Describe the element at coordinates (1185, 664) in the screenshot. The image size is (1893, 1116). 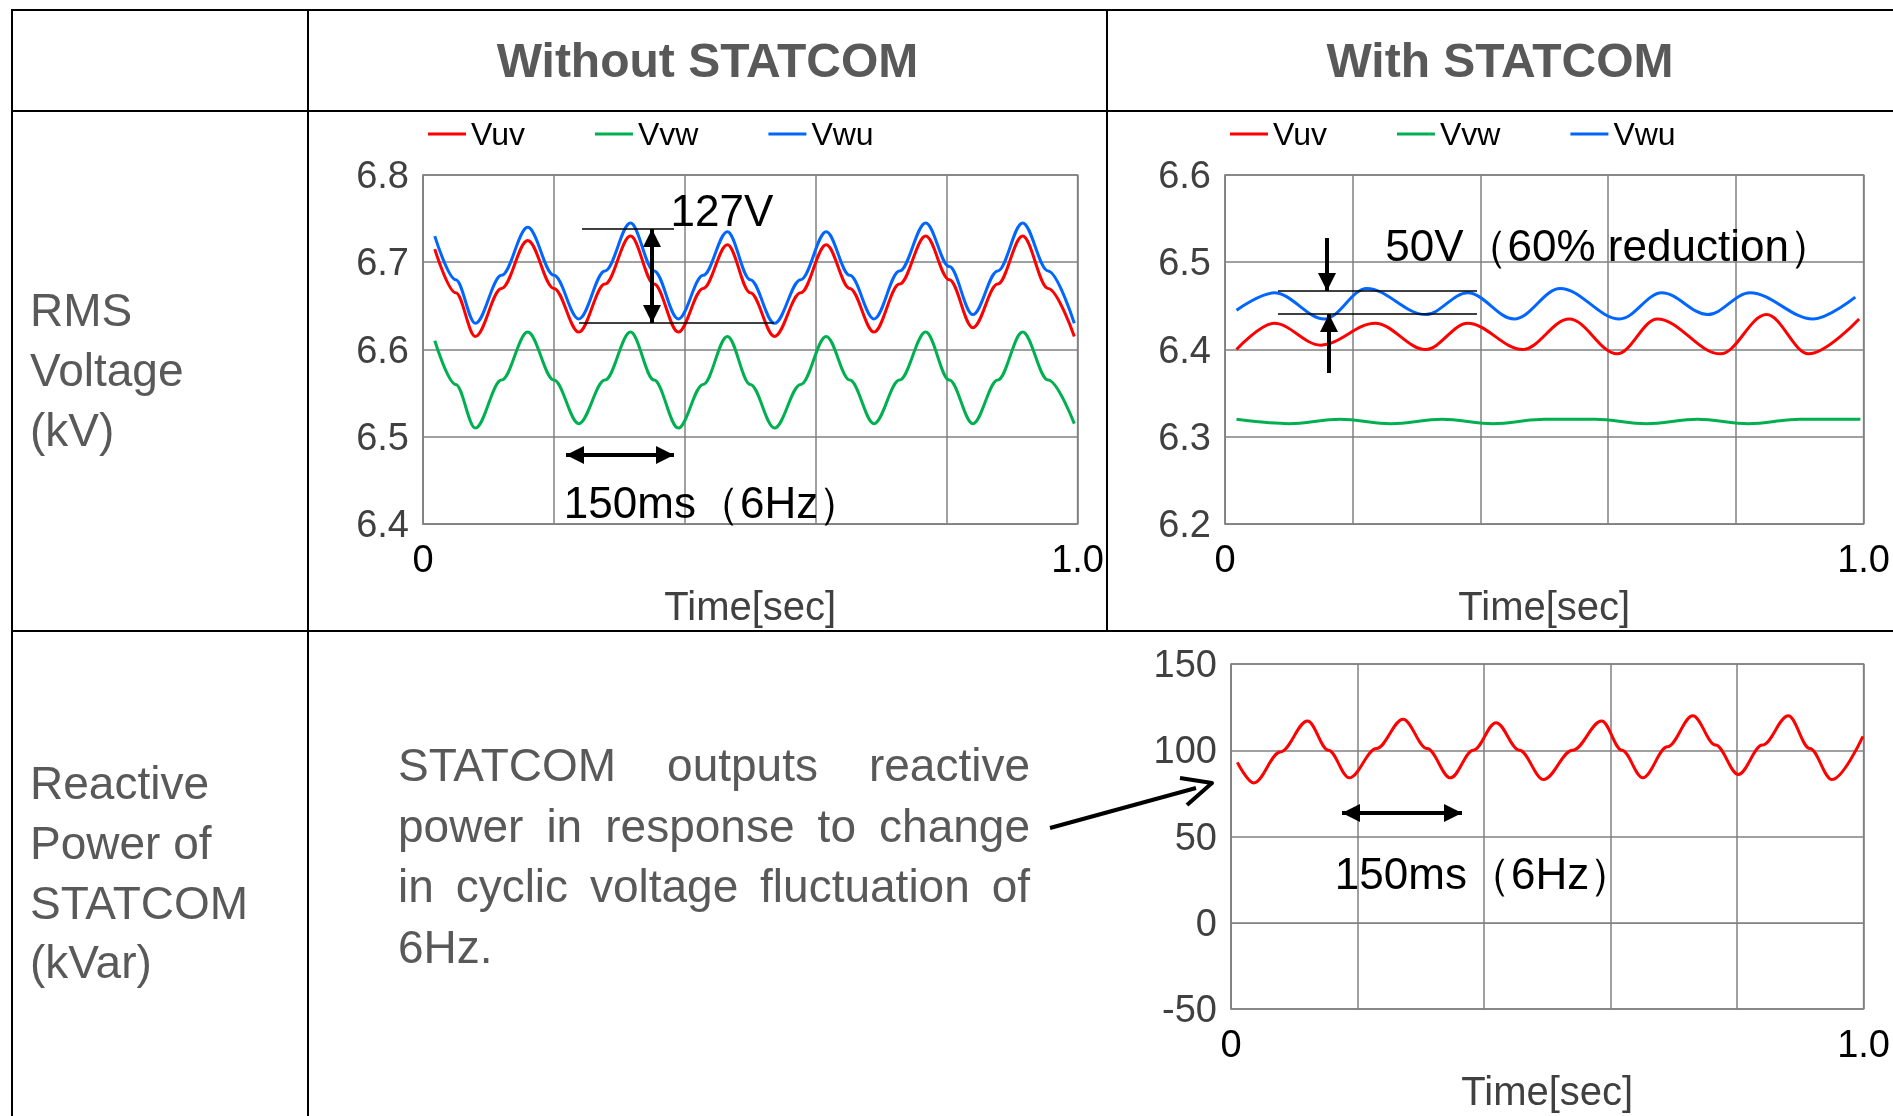
I see `y-tick-label: 150` at that location.